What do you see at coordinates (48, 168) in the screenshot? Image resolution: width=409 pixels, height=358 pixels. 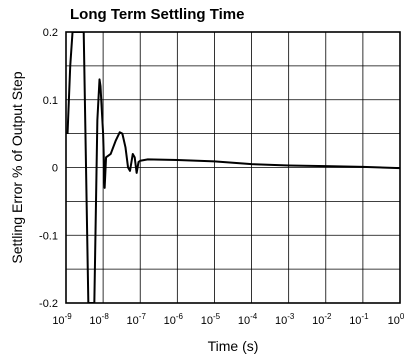 I see `y-tick-labels: 0.2 0.1 0 -0.1 -0.2` at bounding box center [48, 168].